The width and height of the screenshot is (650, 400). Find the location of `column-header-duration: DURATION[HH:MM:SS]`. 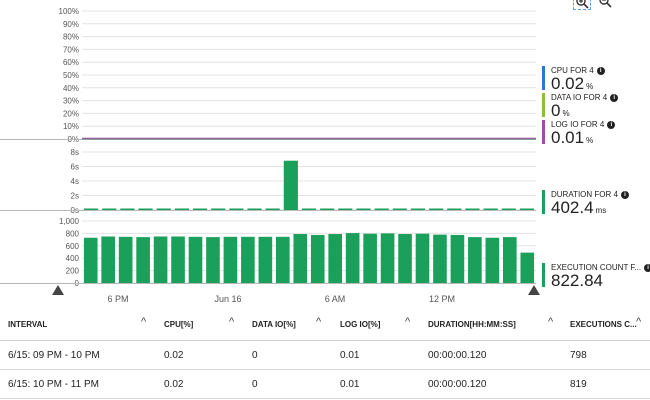

column-header-duration: DURATION[HH:MM:SS] is located at coordinates (472, 324).